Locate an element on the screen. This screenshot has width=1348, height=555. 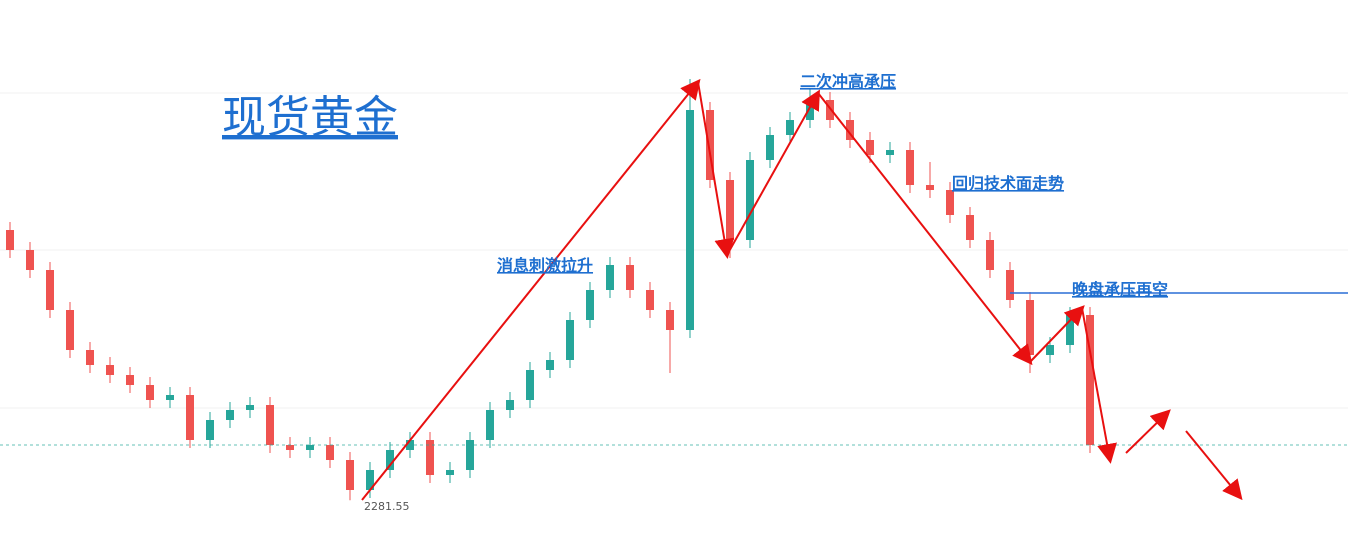
low-label: 2281.55 is located at coordinates (387, 506).